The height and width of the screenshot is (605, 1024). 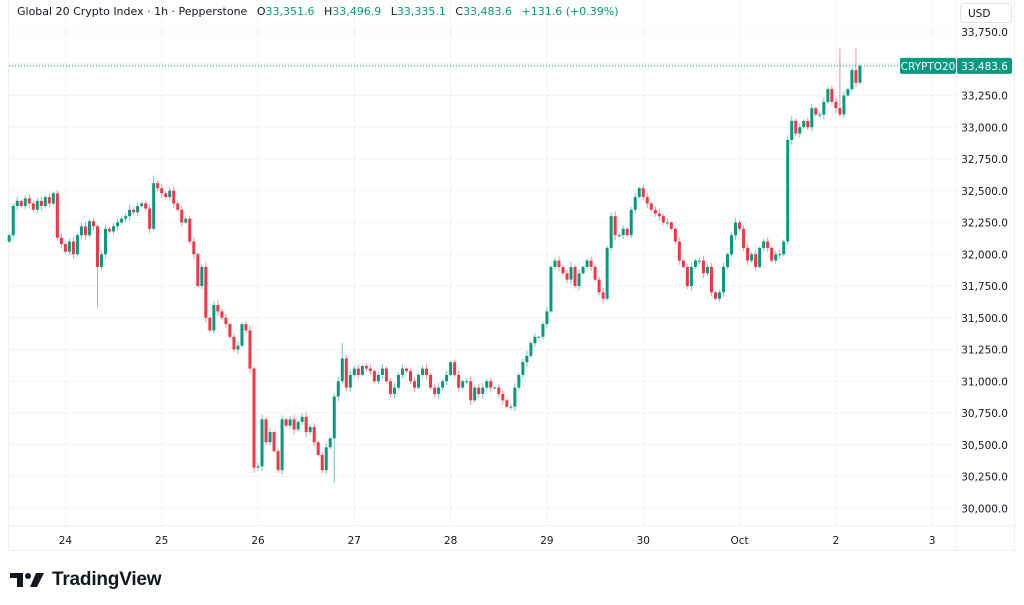 I want to click on y-tick-label: 32,000.0, so click(x=984, y=255).